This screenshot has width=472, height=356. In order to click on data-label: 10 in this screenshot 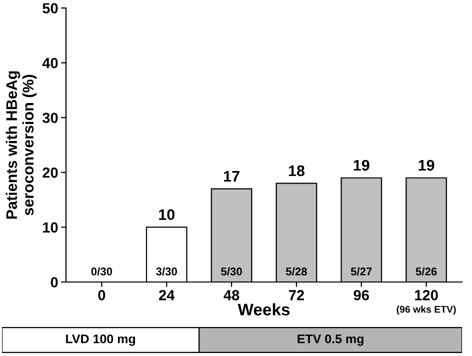, I will do `click(166, 214)`.